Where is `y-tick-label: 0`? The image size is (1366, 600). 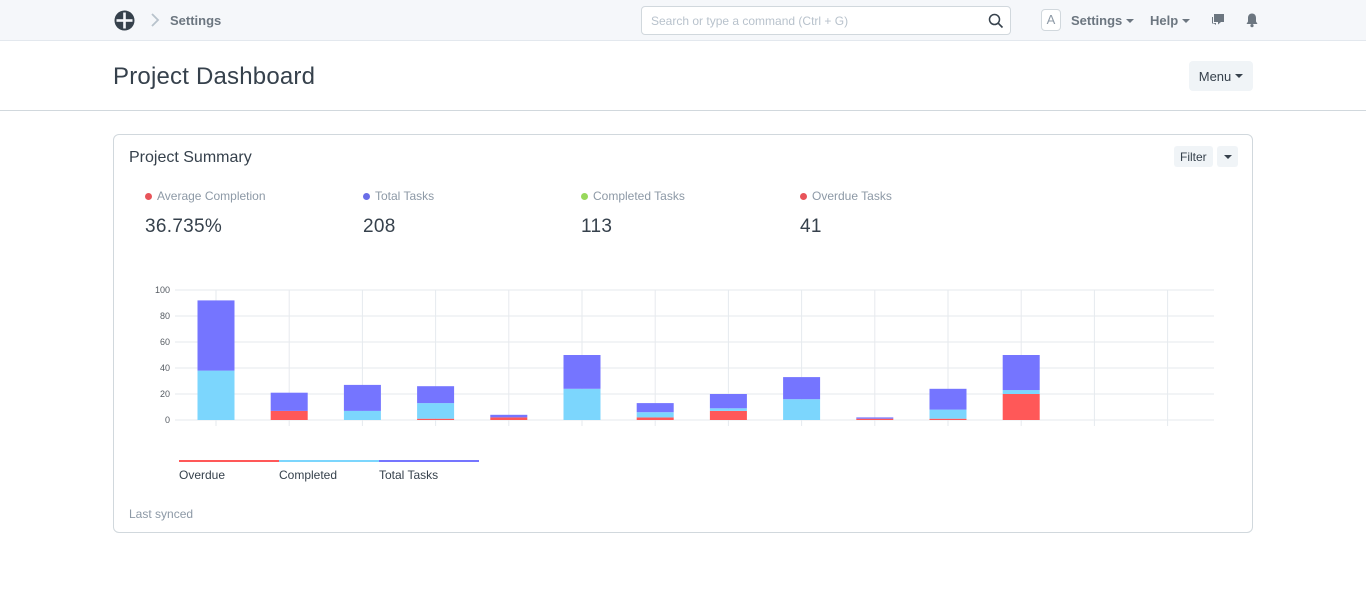
y-tick-label: 0 is located at coordinates (167, 420).